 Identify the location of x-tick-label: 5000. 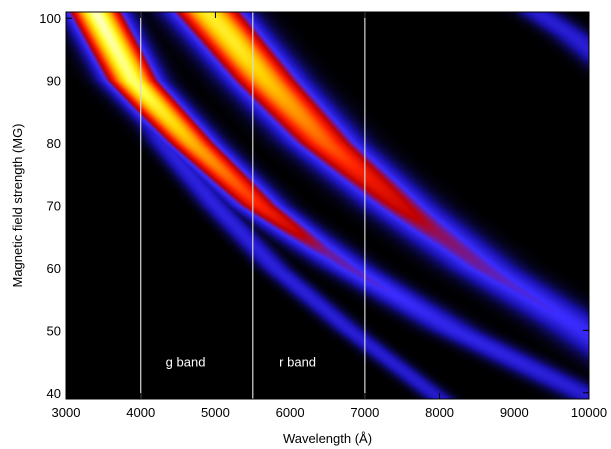
(215, 412).